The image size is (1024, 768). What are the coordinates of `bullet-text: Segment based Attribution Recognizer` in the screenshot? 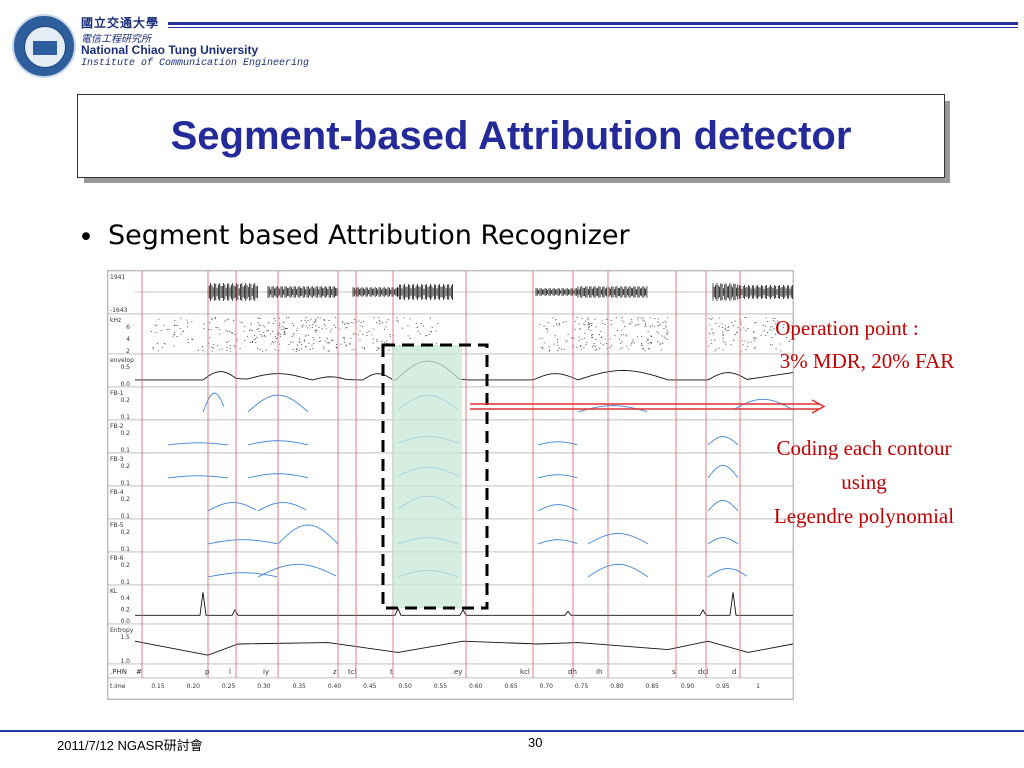 It's located at (369, 235).